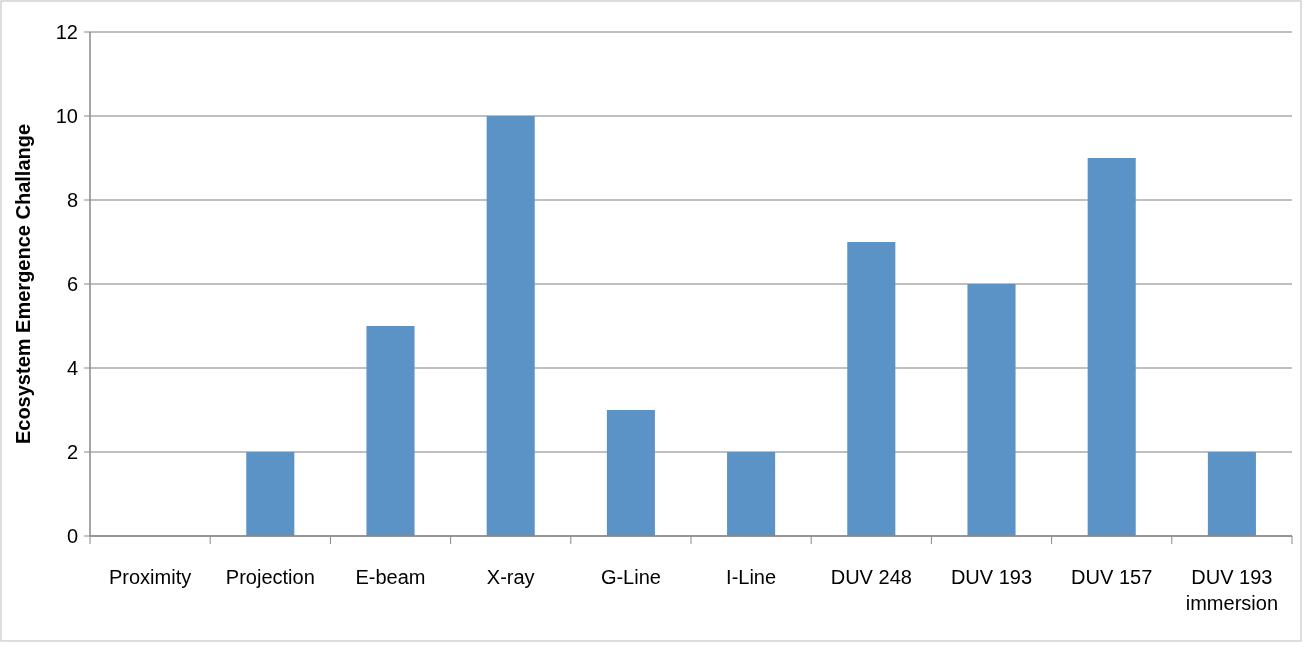 This screenshot has width=1310, height=653. I want to click on x-tick-label: G-Line, so click(630, 577).